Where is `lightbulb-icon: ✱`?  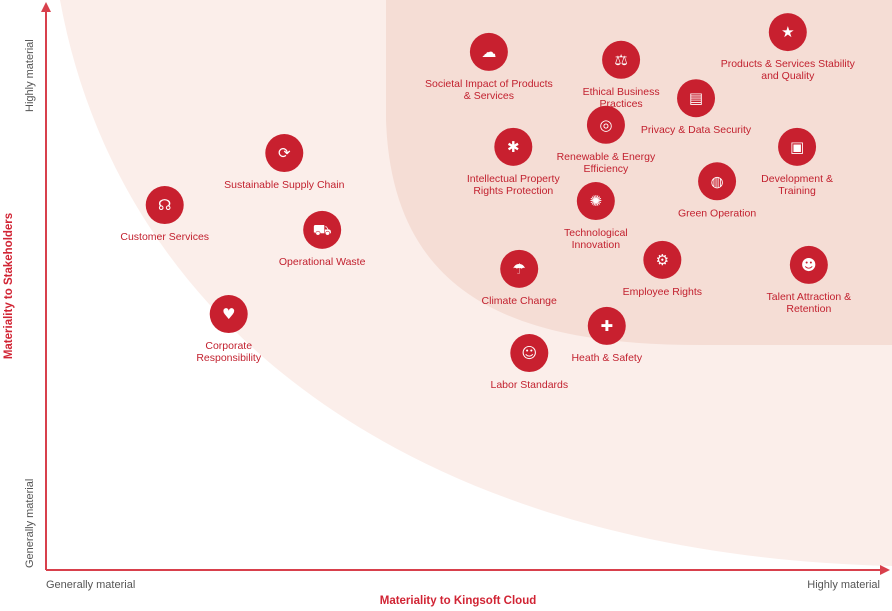
lightbulb-icon: ✱ is located at coordinates (513, 147).